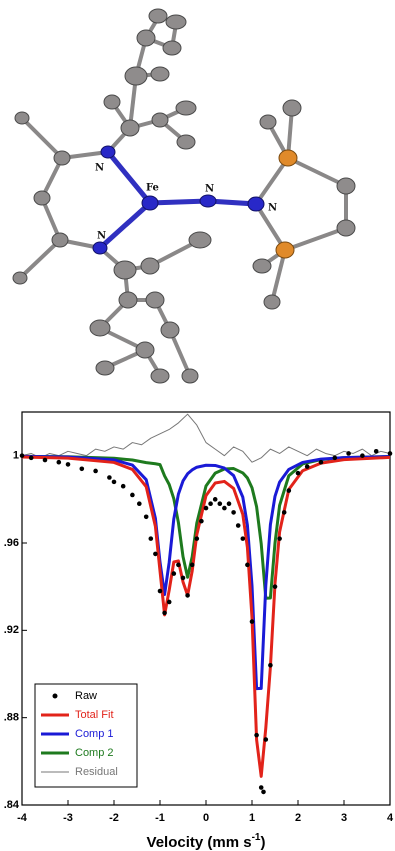 This screenshot has height=851, width=395. I want to click on x-tick-label: -2, so click(114, 818).